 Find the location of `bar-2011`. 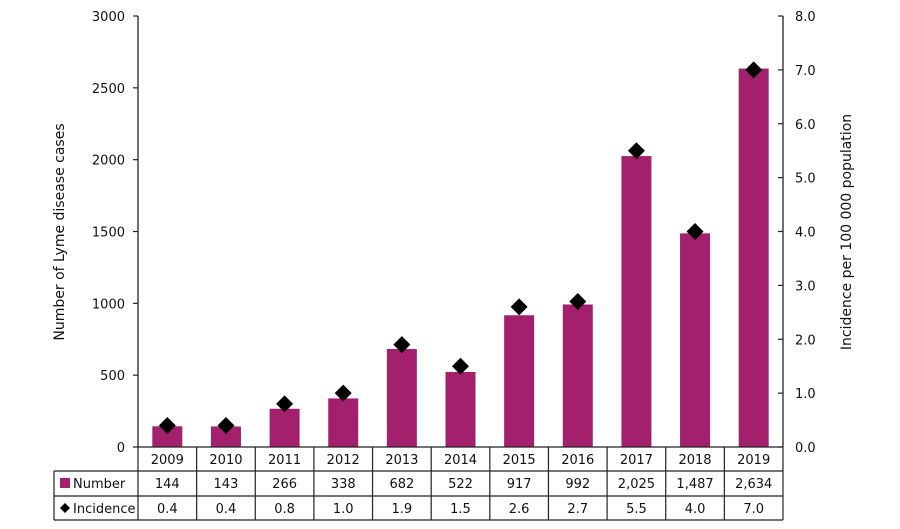

bar-2011 is located at coordinates (284, 427).